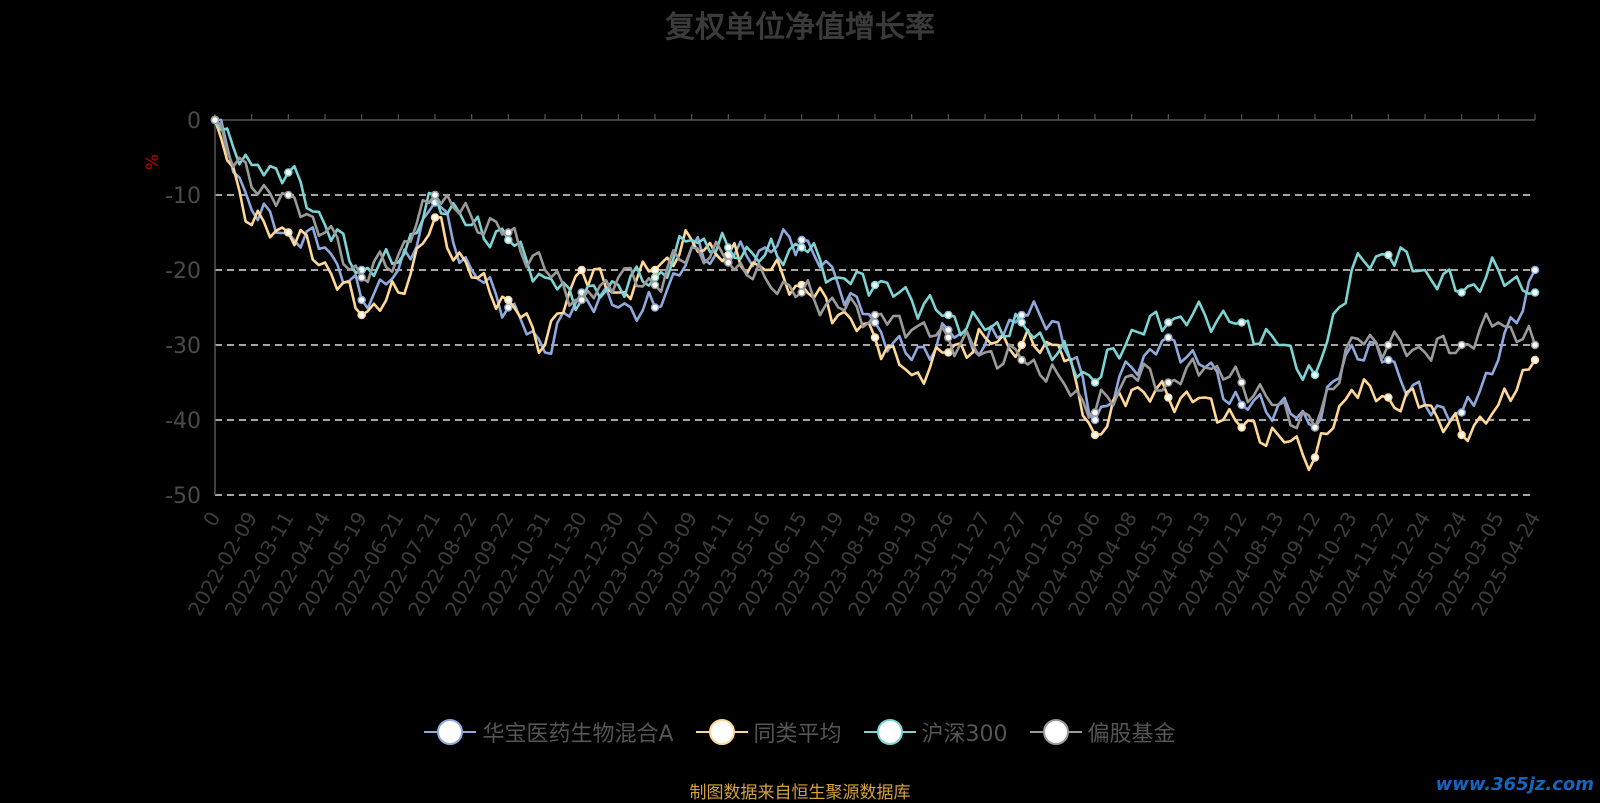 This screenshot has height=803, width=1600. Describe the element at coordinates (1514, 784) in the screenshot. I see `watermark: www.365jz.com` at that location.